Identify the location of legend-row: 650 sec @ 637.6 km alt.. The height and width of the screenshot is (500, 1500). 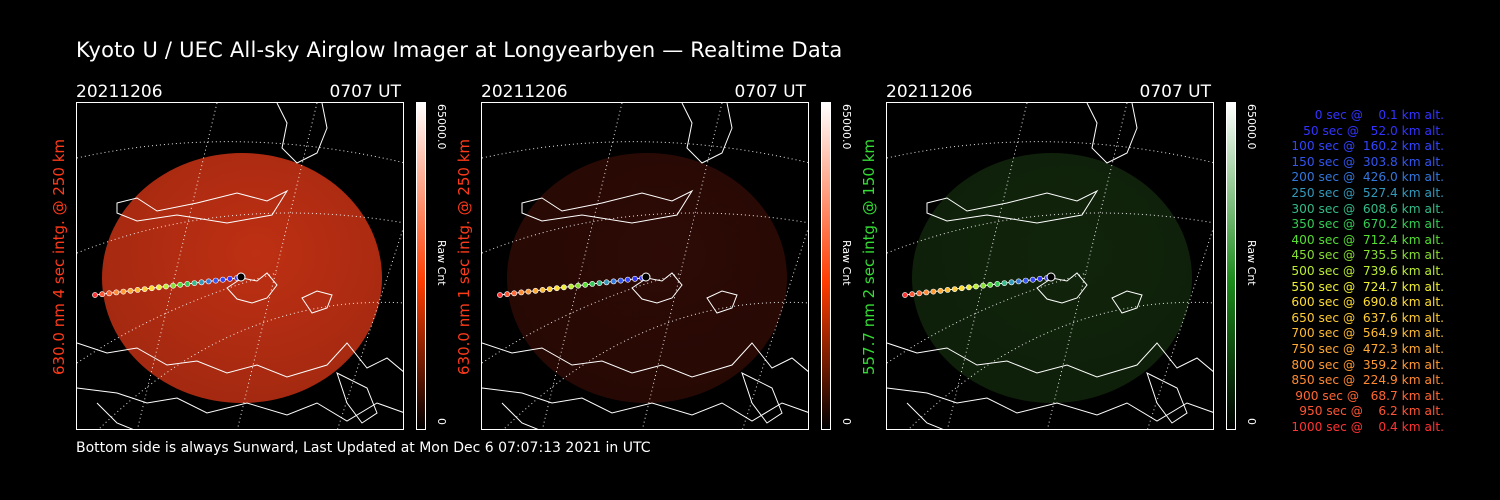
(1367, 317).